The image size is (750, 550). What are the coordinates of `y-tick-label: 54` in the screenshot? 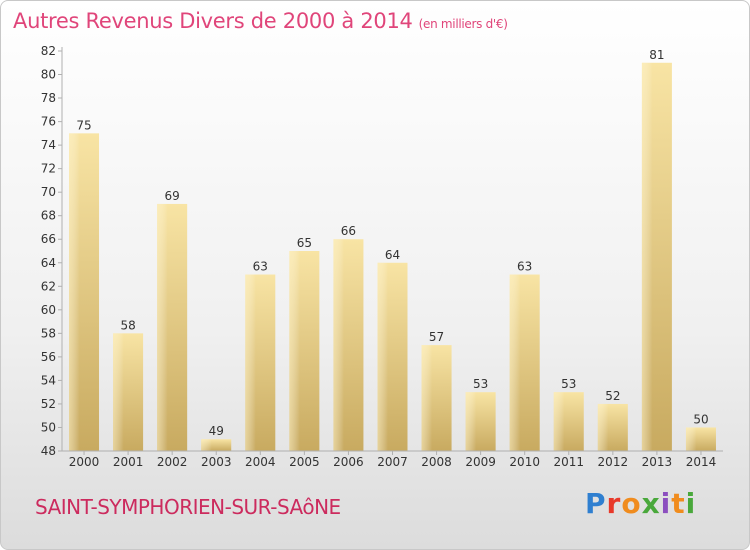 It's located at (48, 380).